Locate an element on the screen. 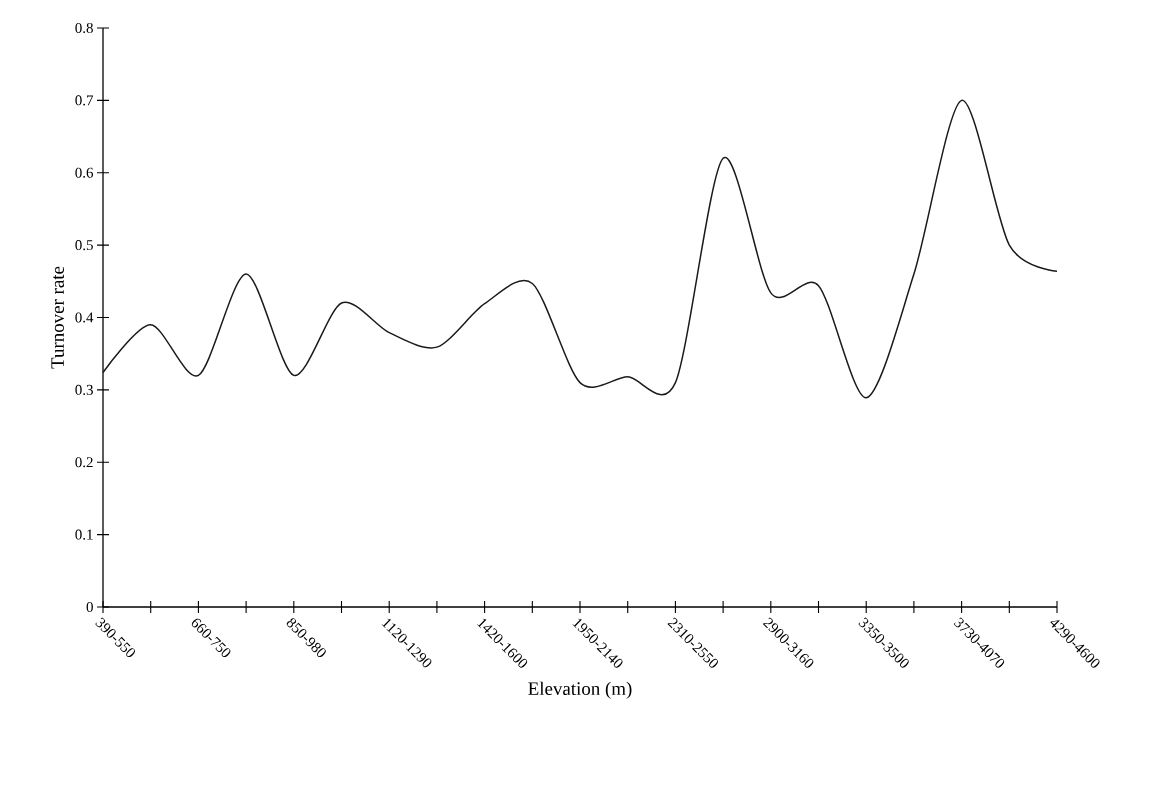 The image size is (1170, 806). y-tick-label: 0.3 is located at coordinates (84, 389).